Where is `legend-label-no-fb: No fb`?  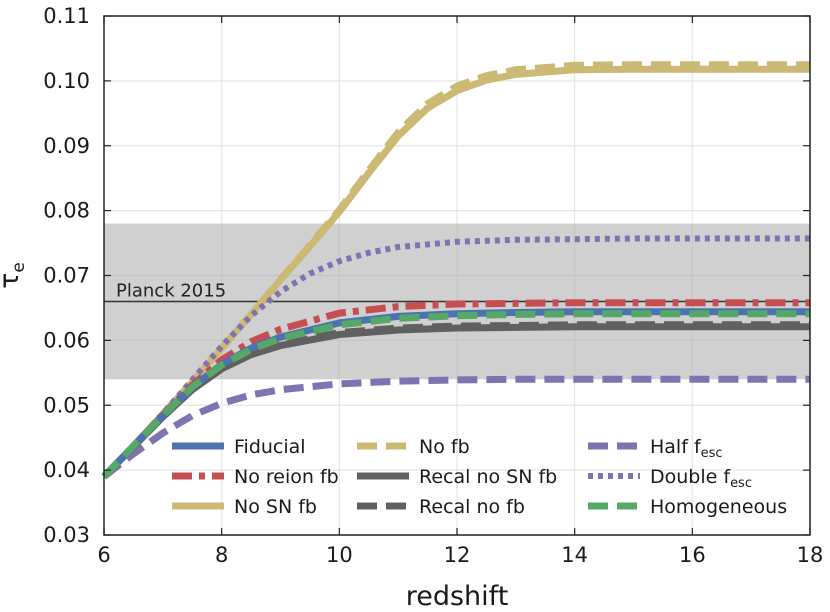
legend-label-no-fb: No fb is located at coordinates (444, 447).